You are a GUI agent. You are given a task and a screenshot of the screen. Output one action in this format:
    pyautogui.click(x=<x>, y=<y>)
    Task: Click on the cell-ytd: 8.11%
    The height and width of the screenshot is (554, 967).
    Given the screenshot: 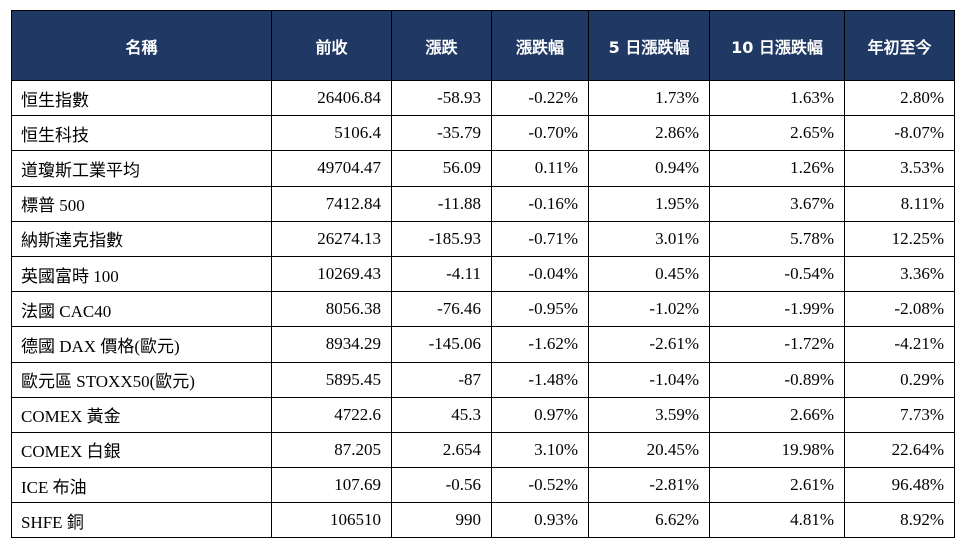 What is the action you would take?
    pyautogui.click(x=899, y=203)
    